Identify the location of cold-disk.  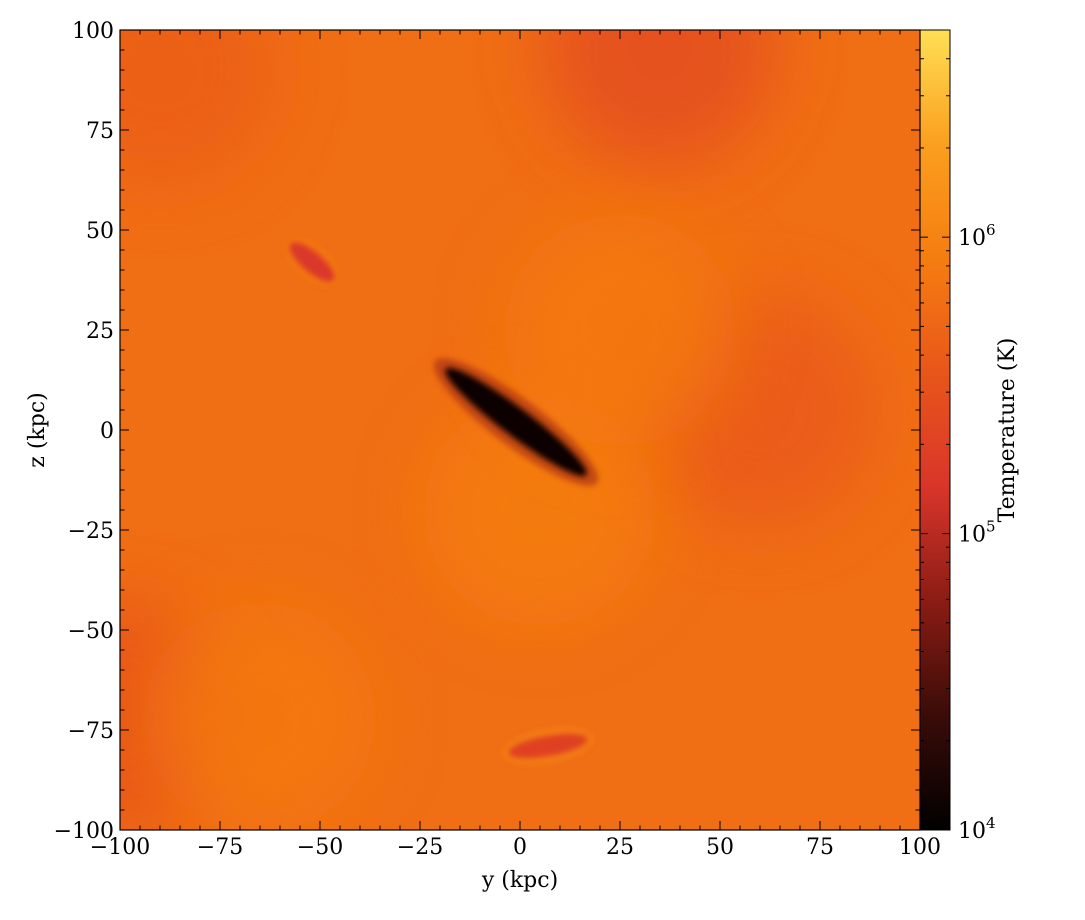
(516, 422).